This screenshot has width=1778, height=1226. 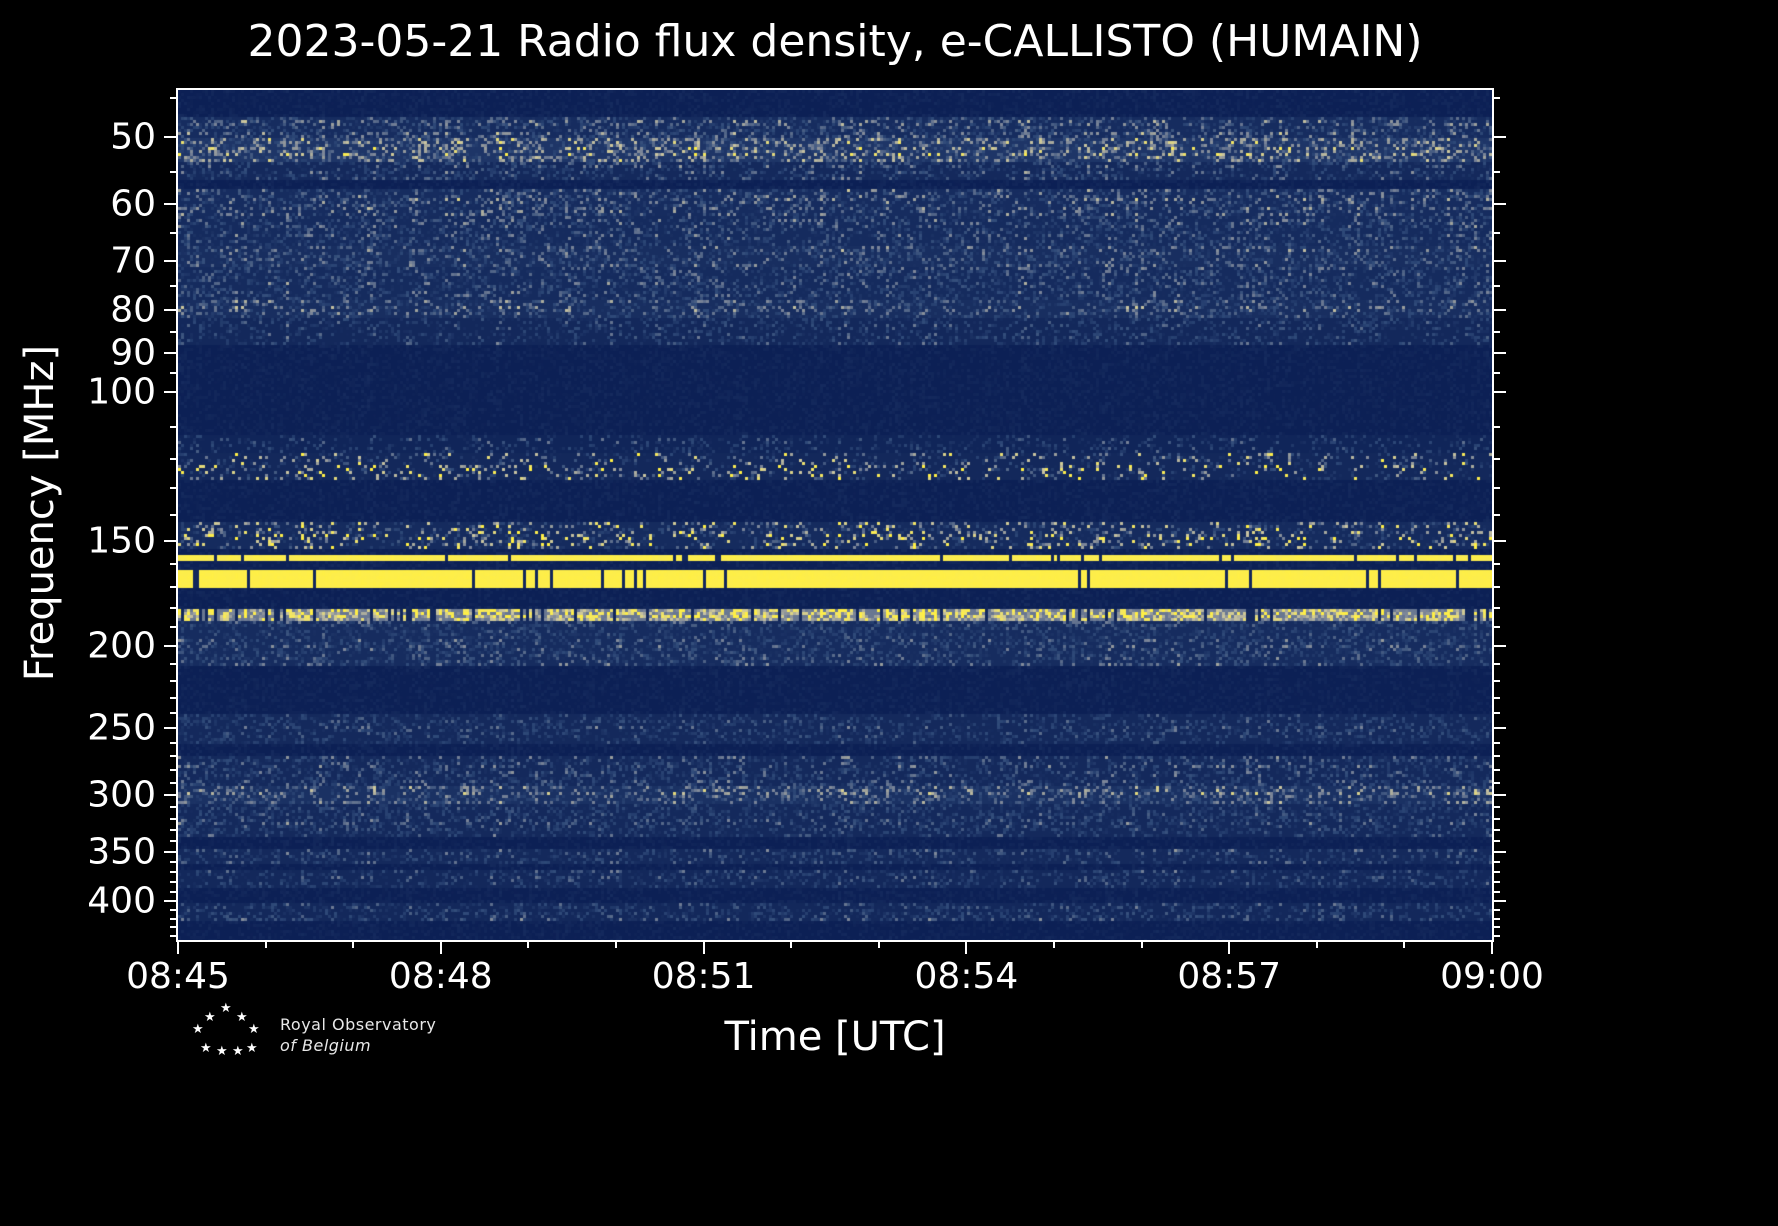 What do you see at coordinates (966, 976) in the screenshot?
I see `x-tick-label: 08:54` at bounding box center [966, 976].